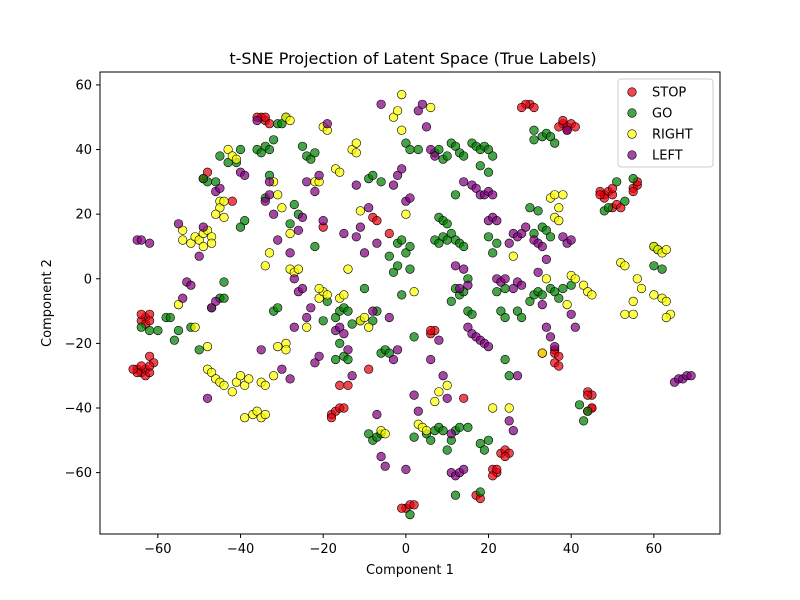  I want to click on legend: STOP GO RIGHT LEFT, so click(665, 123).